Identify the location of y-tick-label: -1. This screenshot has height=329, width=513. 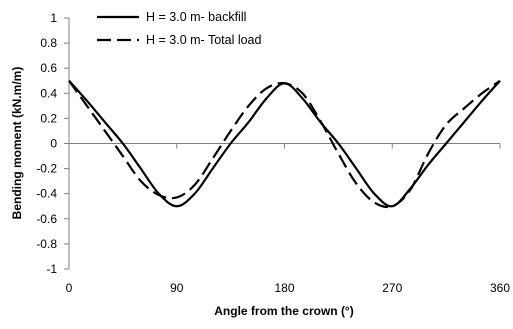
(51, 269).